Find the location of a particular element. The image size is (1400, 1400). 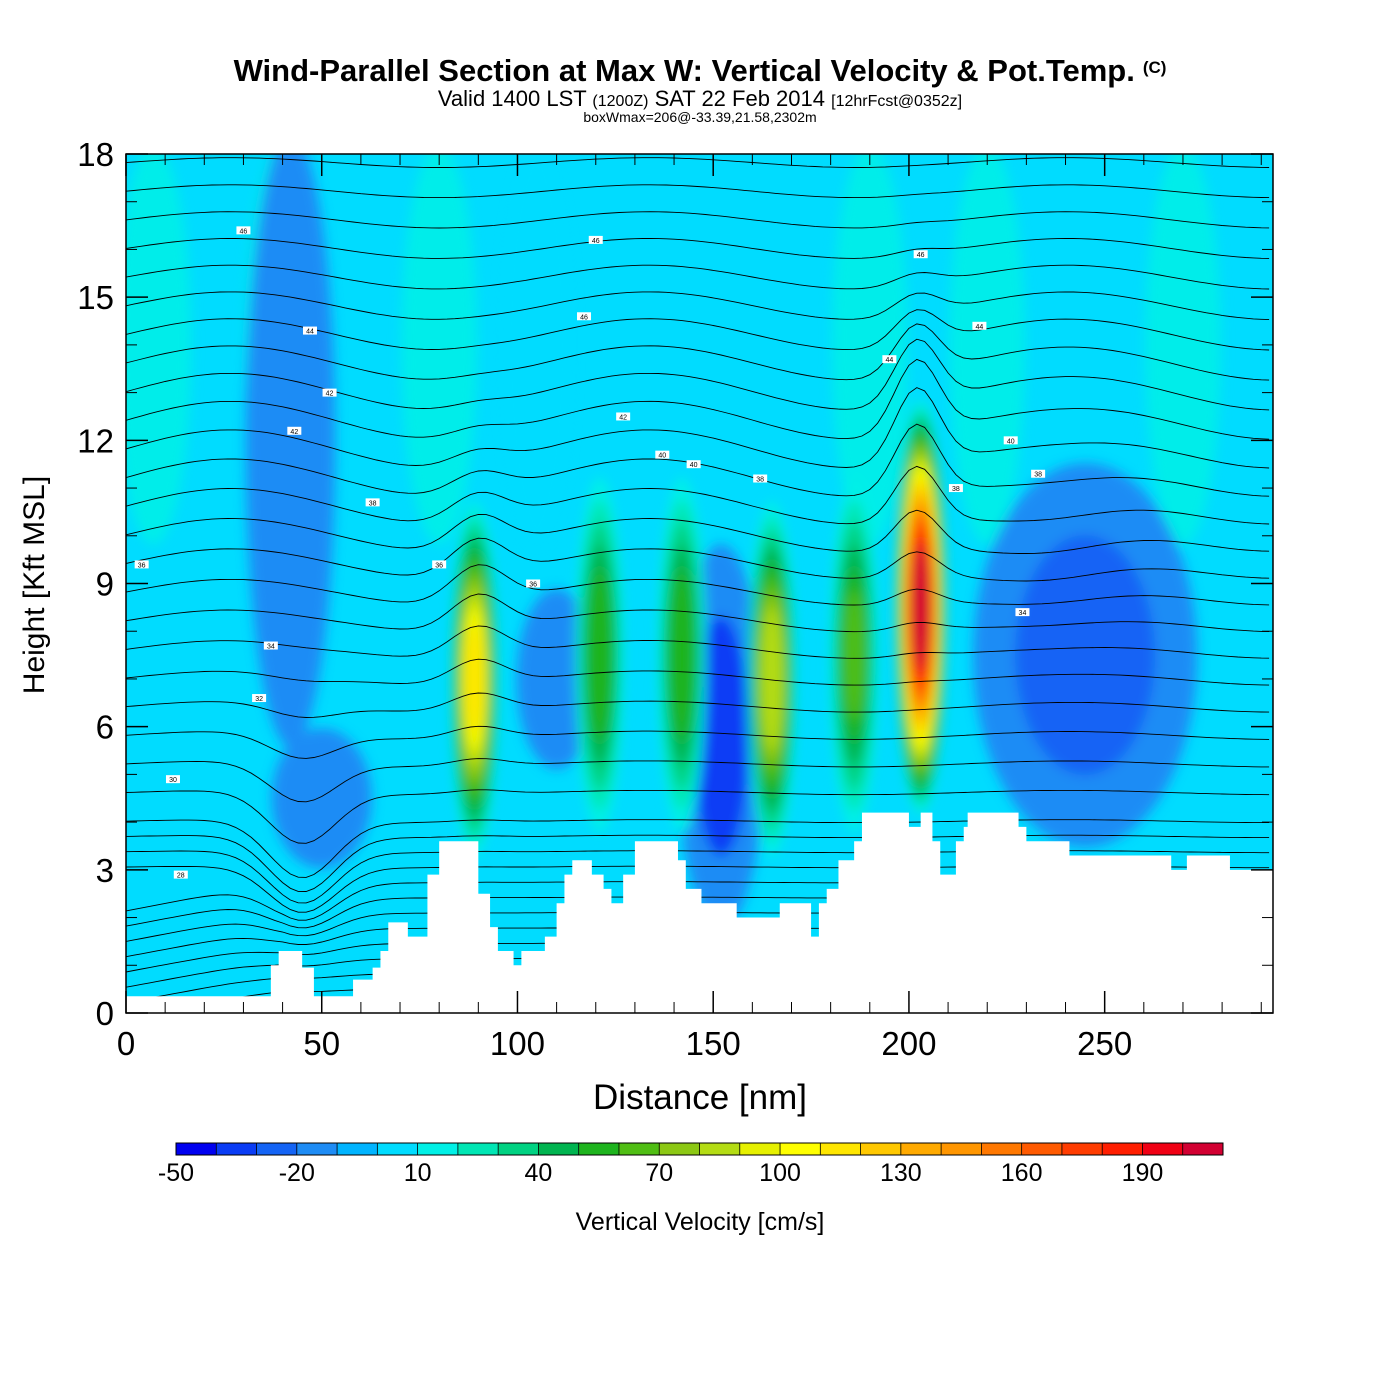

y-tick-label: 6 is located at coordinates (105, 727).